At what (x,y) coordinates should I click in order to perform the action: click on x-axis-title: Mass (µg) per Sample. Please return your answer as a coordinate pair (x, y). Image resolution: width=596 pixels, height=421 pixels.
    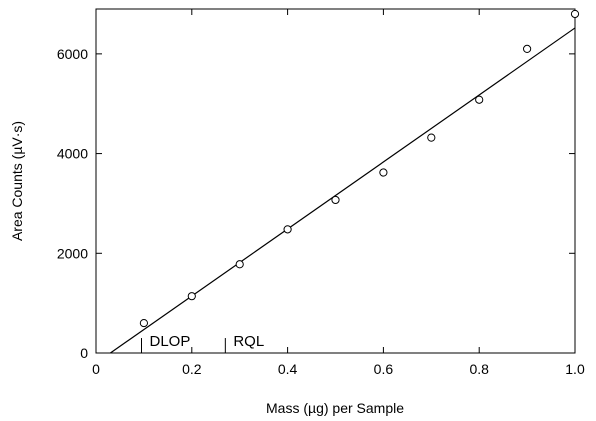
    Looking at the image, I should click on (335, 408).